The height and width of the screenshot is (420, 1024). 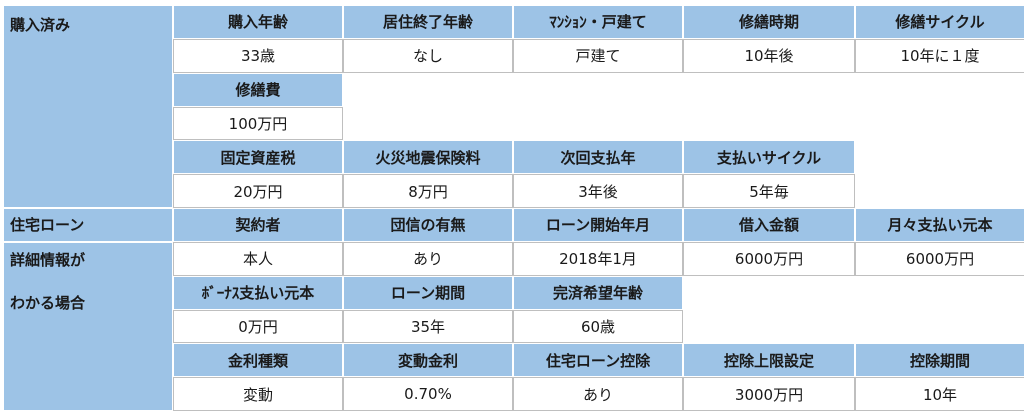 I want to click on header-variable-rate: 変動金利, so click(x=428, y=360).